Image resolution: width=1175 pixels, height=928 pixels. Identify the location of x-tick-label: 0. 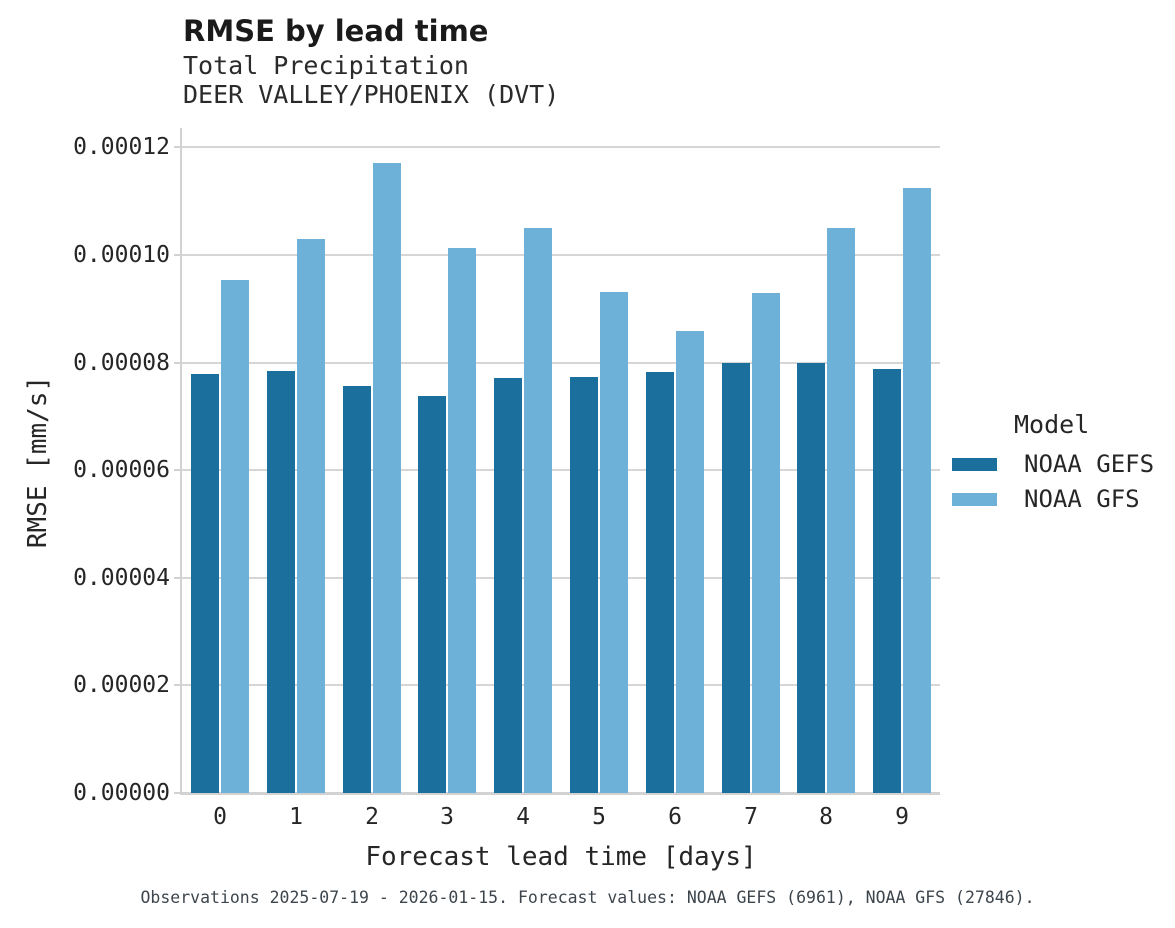
(220, 817).